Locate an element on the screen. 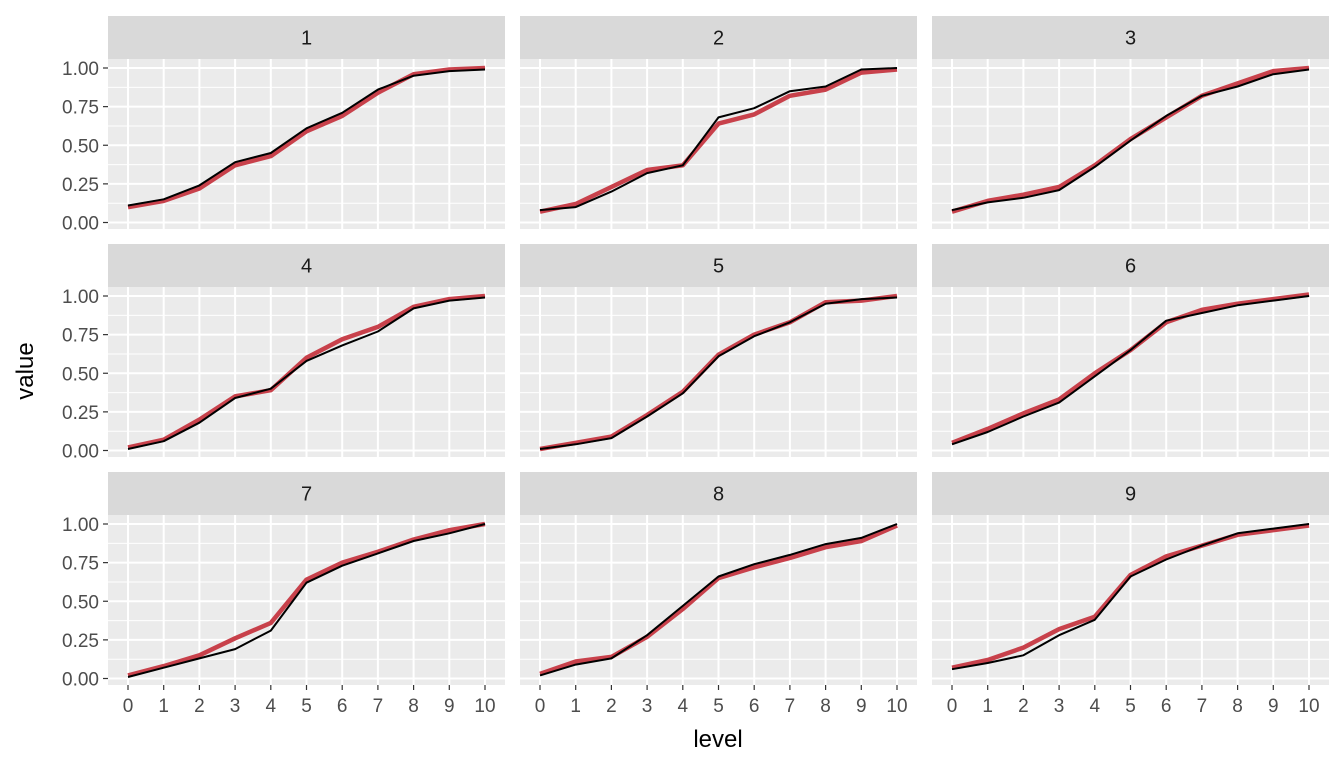  facet-panel-1: 1 0.00 0.25 0.50 0.75 1.00 is located at coordinates (283, 125).